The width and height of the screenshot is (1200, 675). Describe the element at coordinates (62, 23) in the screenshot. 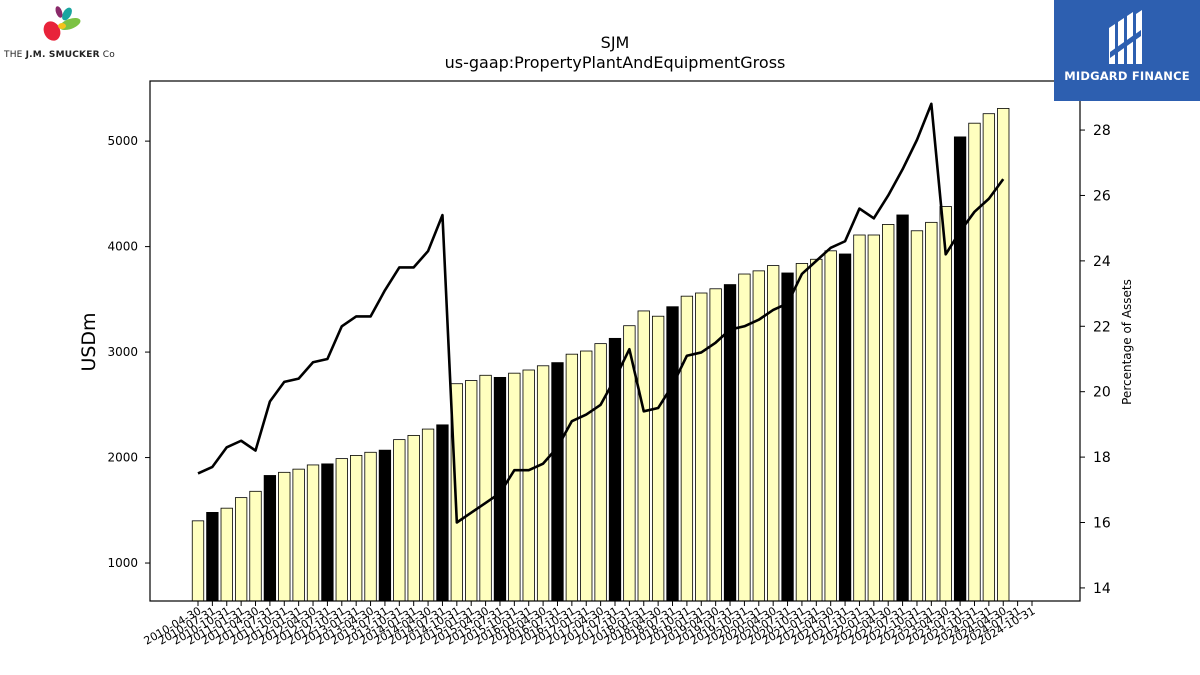

I see `fruit-logo-icon` at that location.